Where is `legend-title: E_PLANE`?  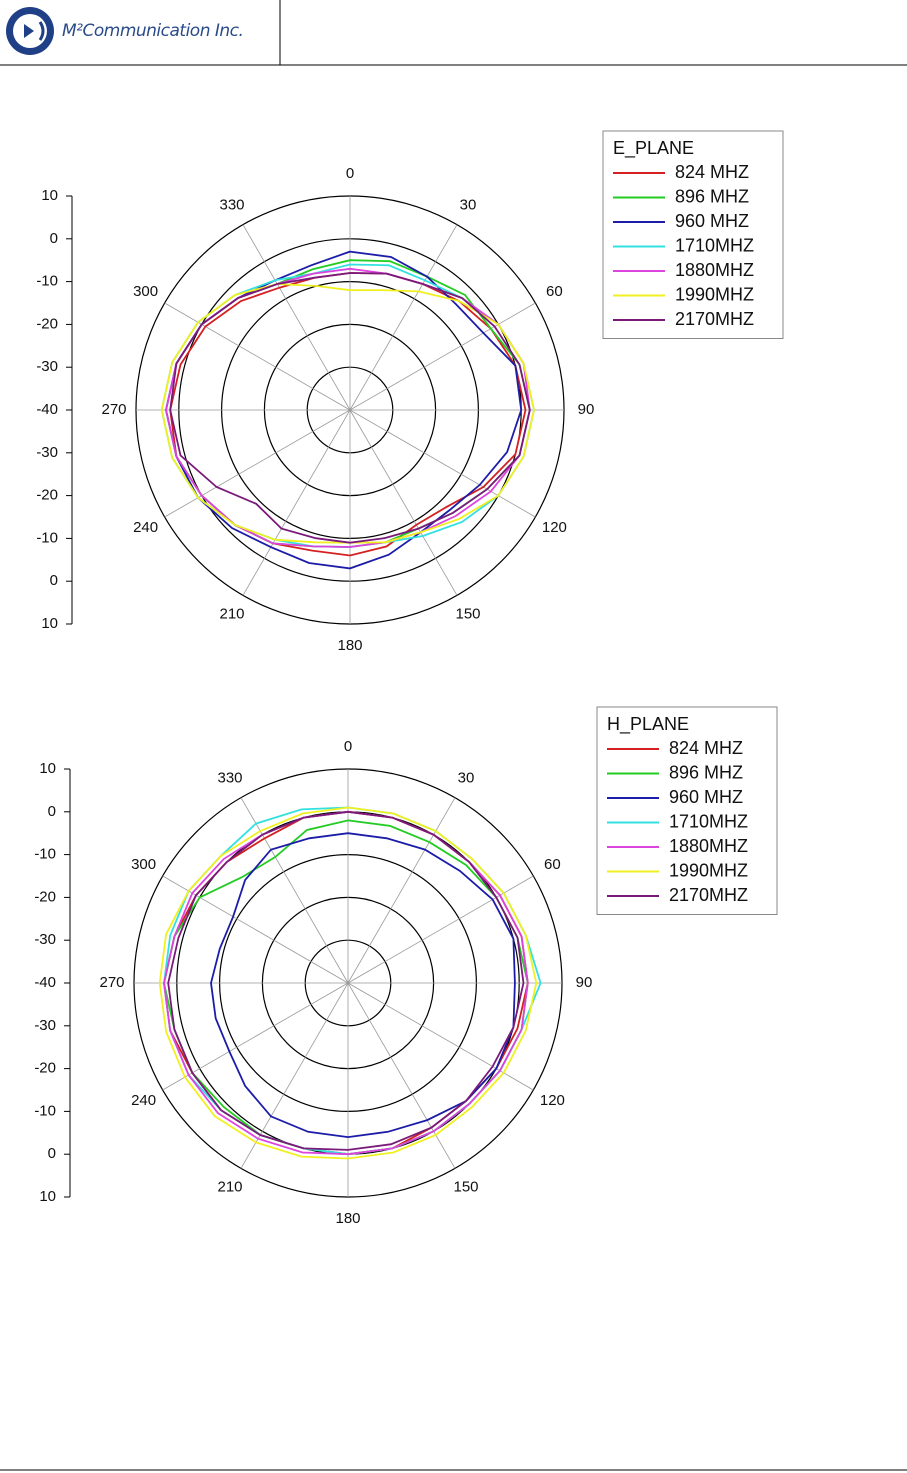 legend-title: E_PLANE is located at coordinates (653, 148).